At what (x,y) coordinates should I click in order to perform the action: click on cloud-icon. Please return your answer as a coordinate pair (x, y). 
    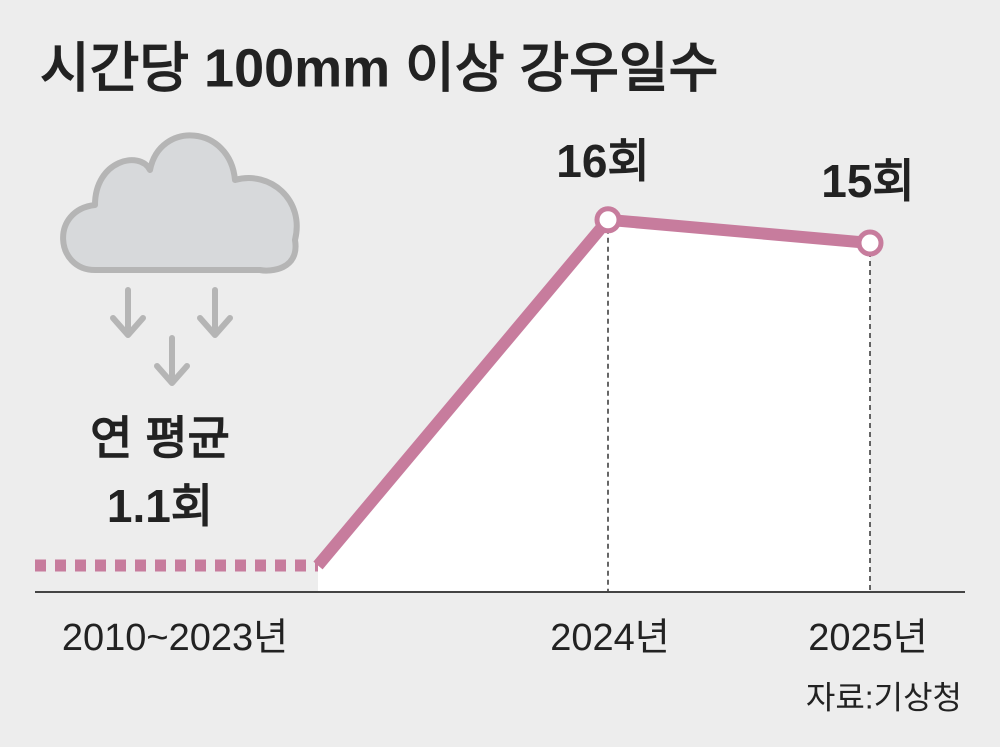
    Looking at the image, I should click on (180, 259).